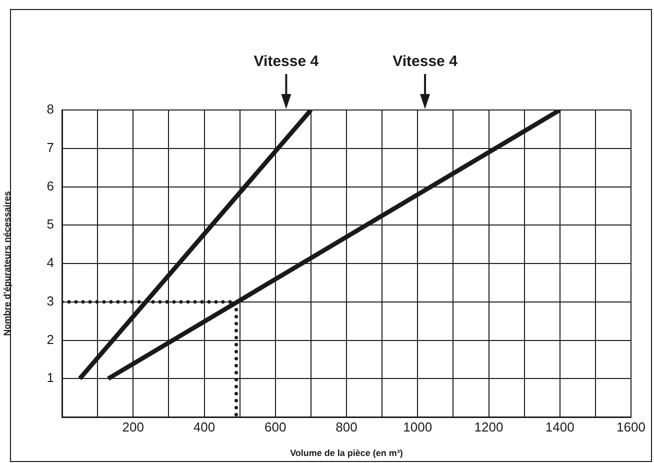 This screenshot has width=654, height=463. I want to click on x-tick-label: 200, so click(133, 426).